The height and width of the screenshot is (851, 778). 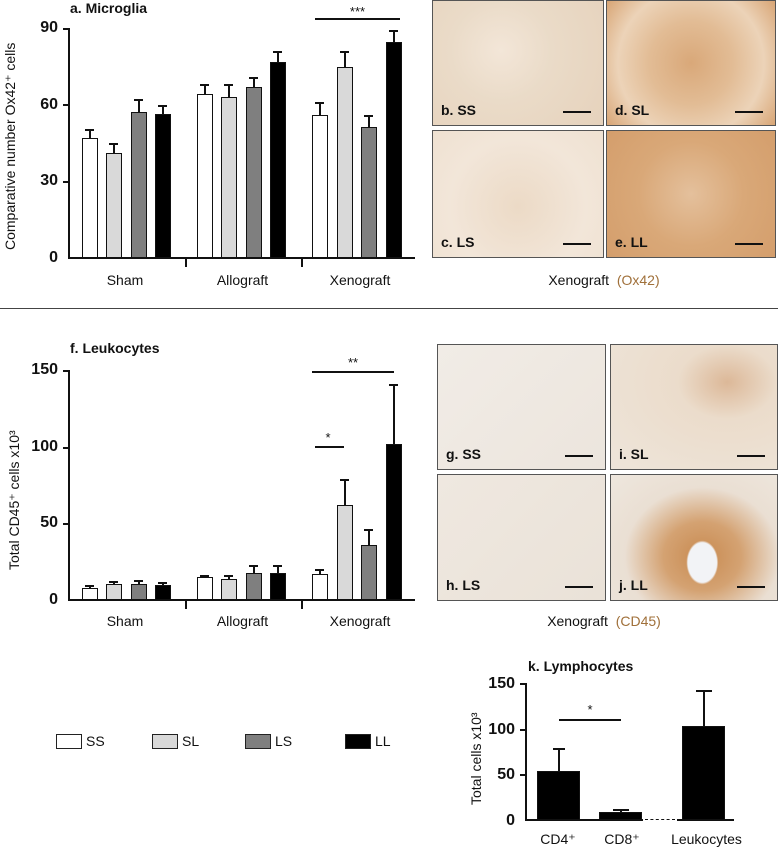 I want to click on panel-f-title: f. Leukocytes, so click(x=115, y=348).